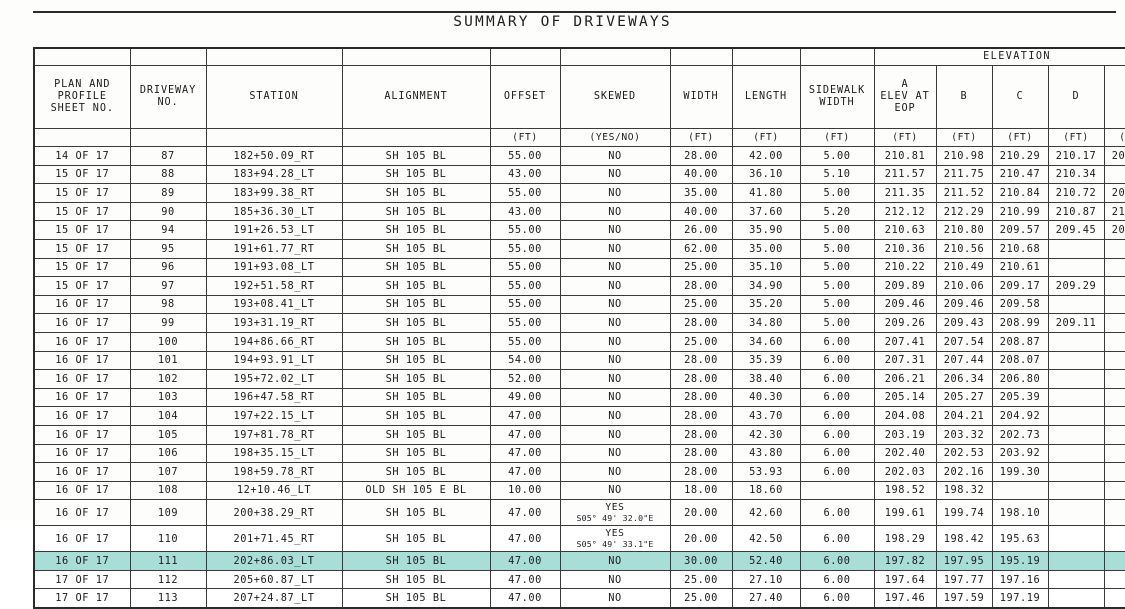 The width and height of the screenshot is (1125, 609). Describe the element at coordinates (1020, 248) in the screenshot. I see `cell-elev_c: 210.68` at that location.